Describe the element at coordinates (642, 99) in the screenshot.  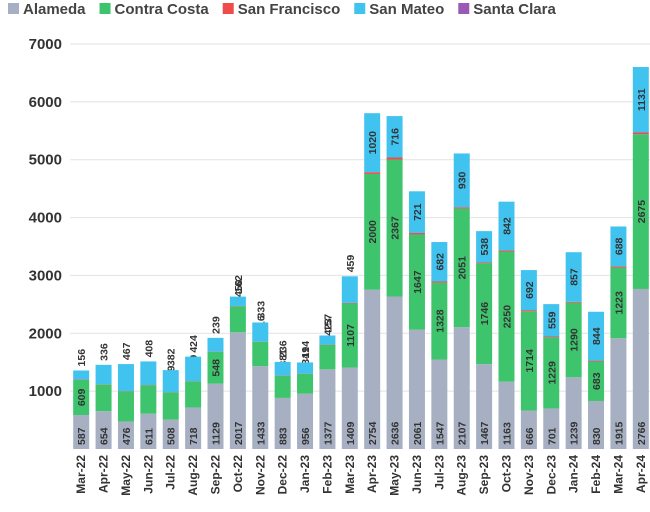
I see `value-label: 1131` at that location.